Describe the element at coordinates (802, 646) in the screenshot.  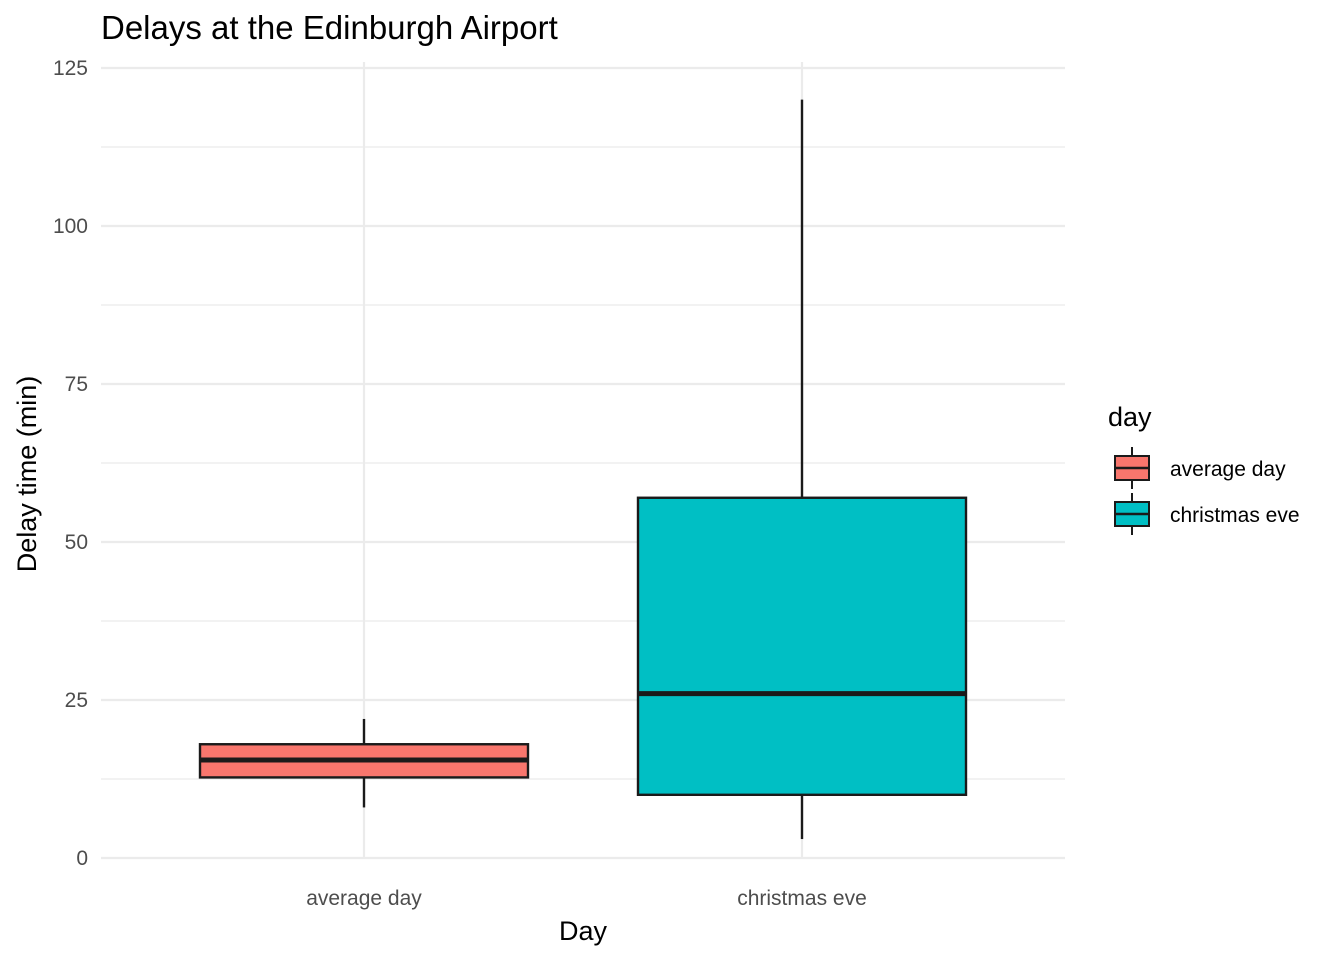
I see `iqr-box` at that location.